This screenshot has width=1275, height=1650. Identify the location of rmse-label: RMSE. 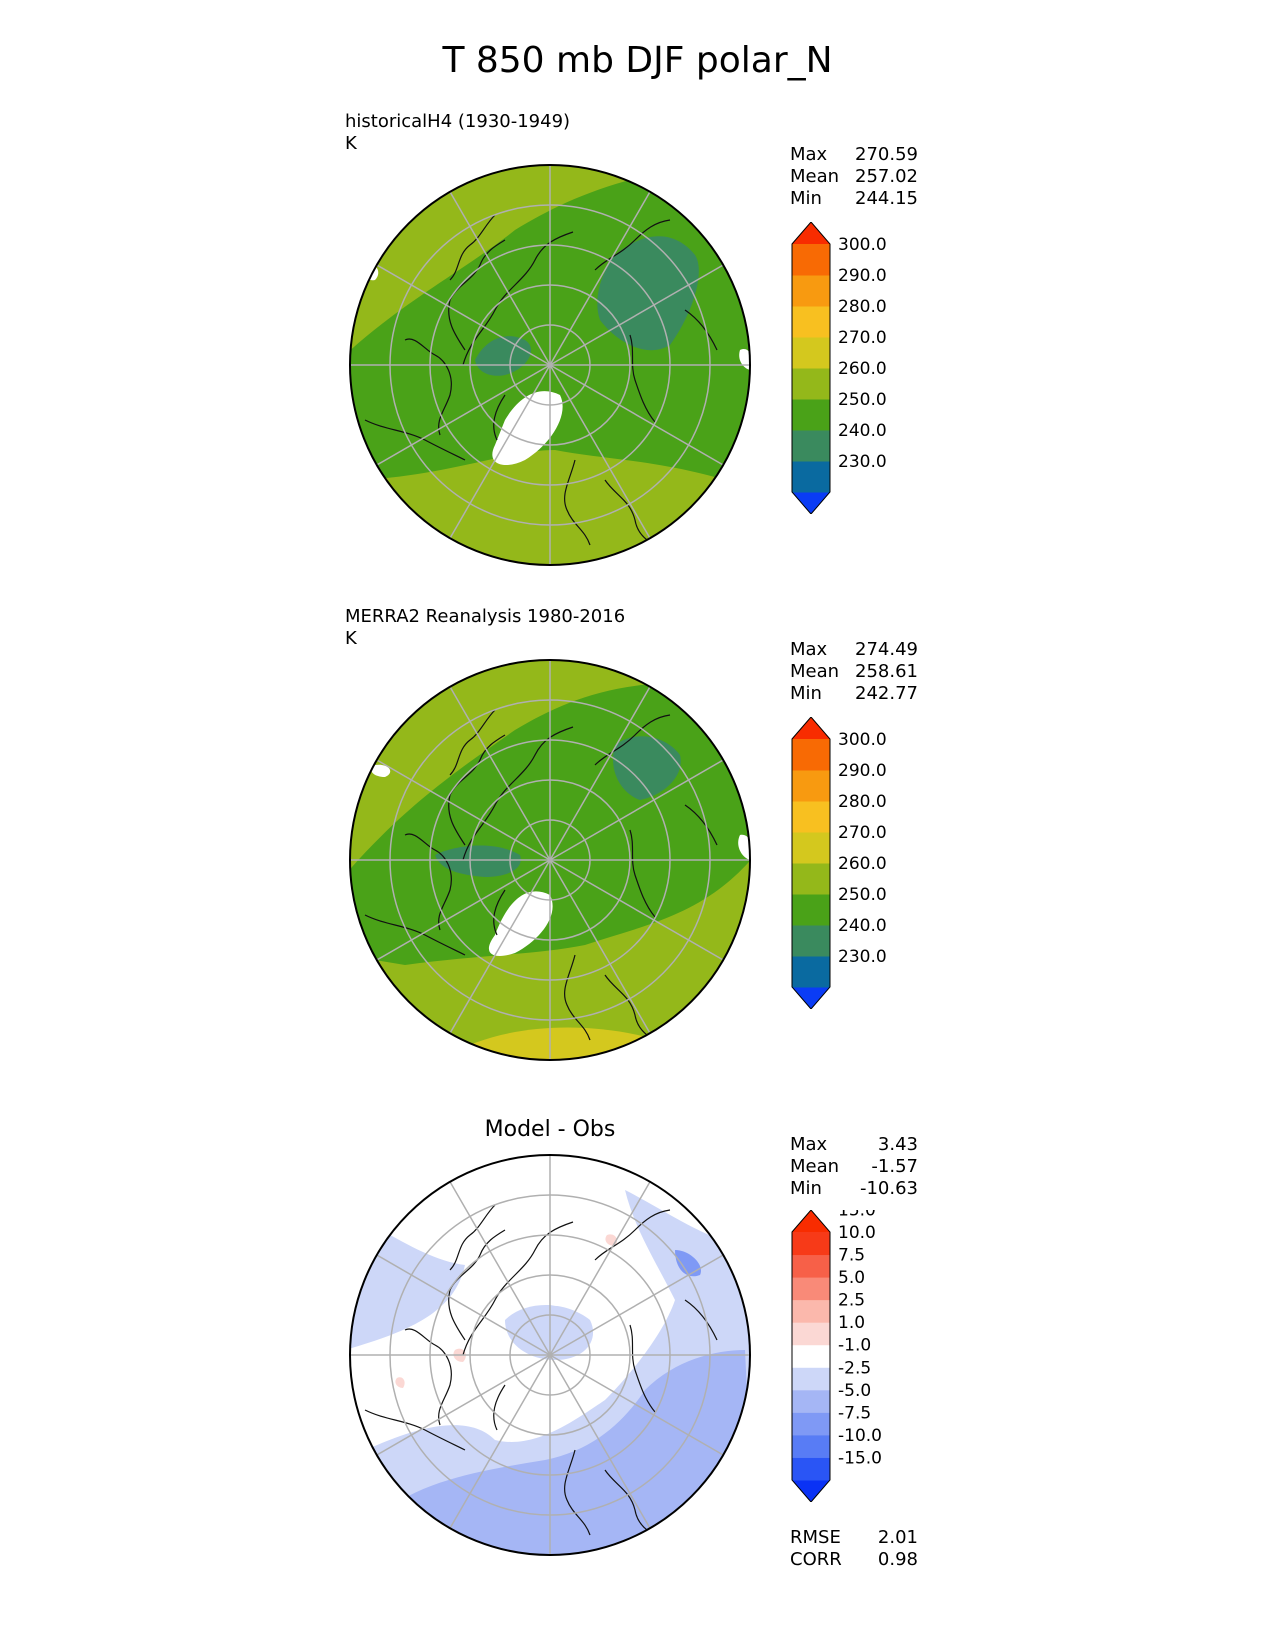
(815, 1537).